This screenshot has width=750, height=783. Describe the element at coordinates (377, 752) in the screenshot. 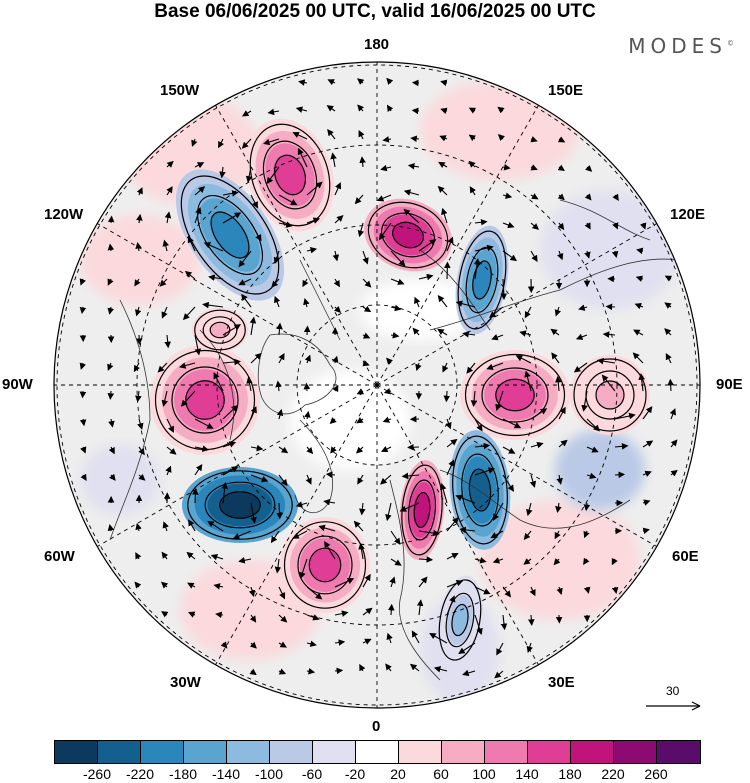

I see `colorbar` at that location.